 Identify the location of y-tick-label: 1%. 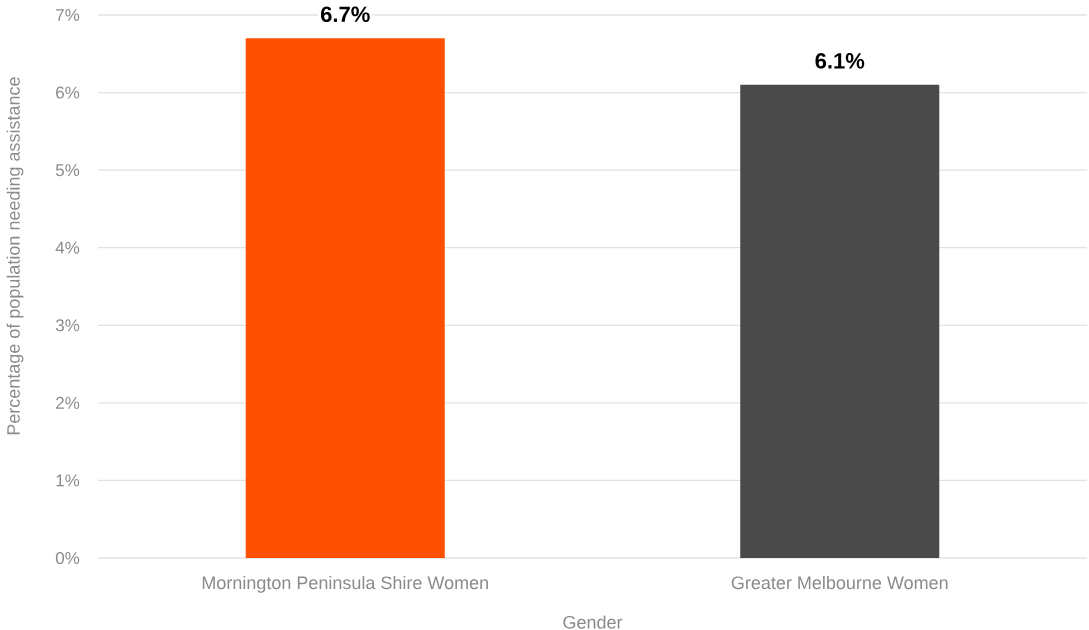
(68, 480).